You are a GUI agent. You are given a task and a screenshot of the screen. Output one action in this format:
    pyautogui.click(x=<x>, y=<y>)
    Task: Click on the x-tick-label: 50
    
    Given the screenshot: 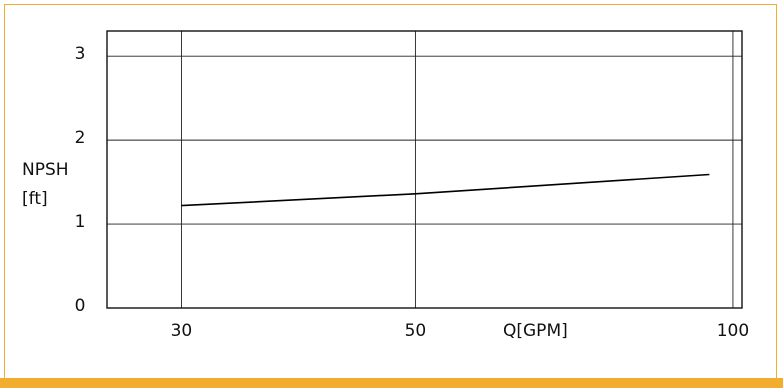 What is the action you would take?
    pyautogui.click(x=416, y=331)
    